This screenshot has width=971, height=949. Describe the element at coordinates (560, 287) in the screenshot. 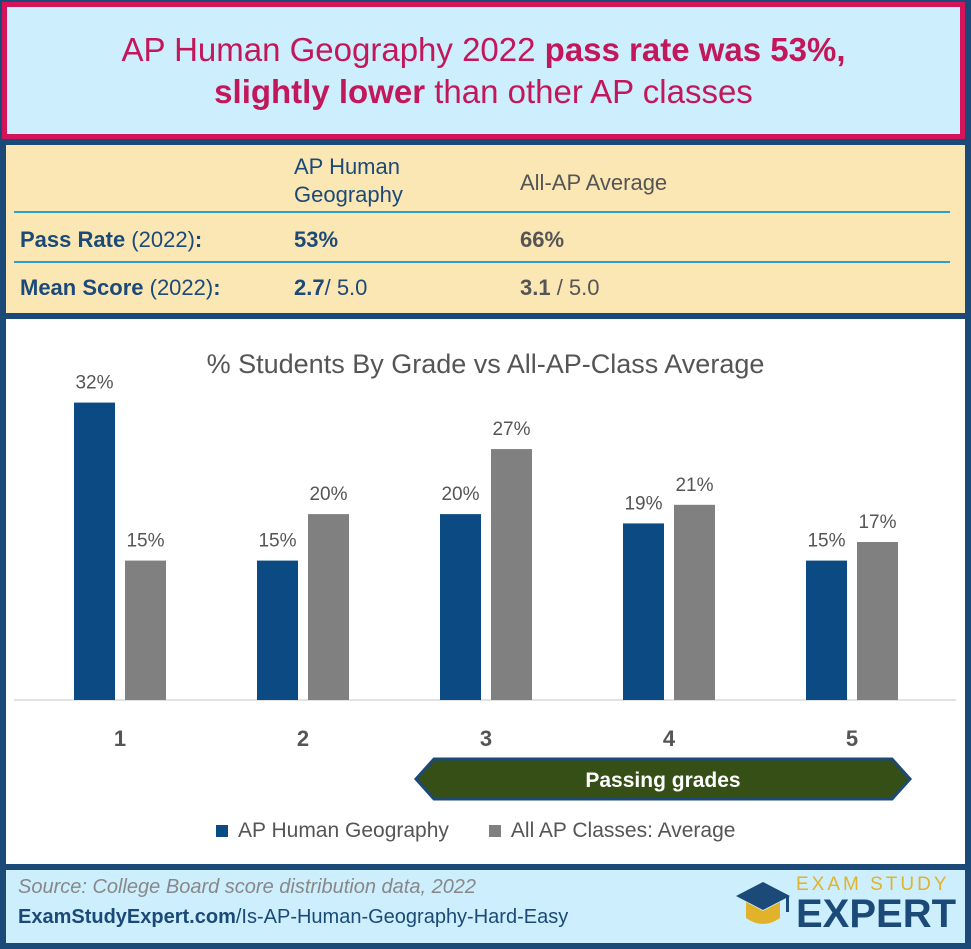

I see `mean-score-avg: 3.1 / 5.0` at that location.